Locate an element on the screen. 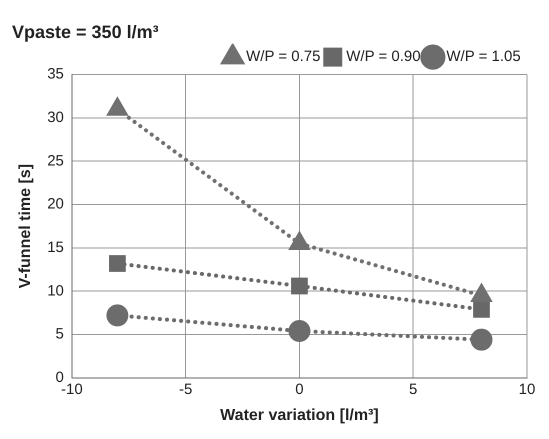 The height and width of the screenshot is (439, 549). legend-label: W/P = 0.90 is located at coordinates (383, 57).